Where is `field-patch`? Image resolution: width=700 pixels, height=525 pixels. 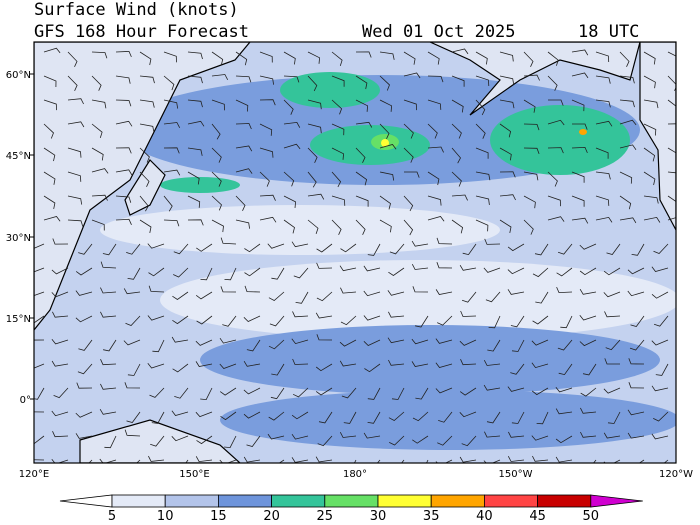
field-patch is located at coordinates (560, 140).